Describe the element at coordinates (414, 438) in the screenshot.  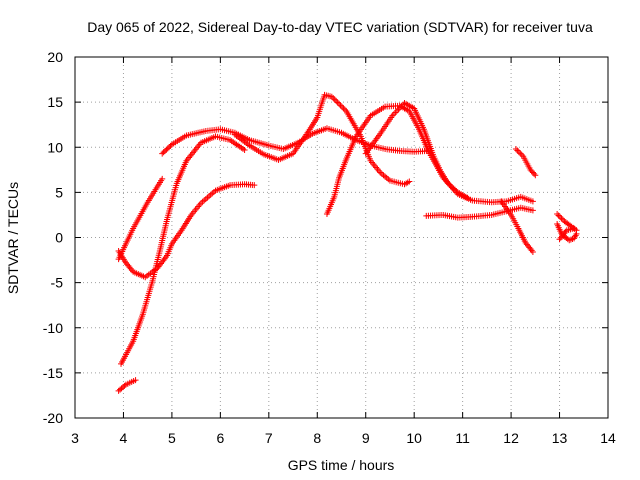
I see `x-tick-label: 10` at that location.